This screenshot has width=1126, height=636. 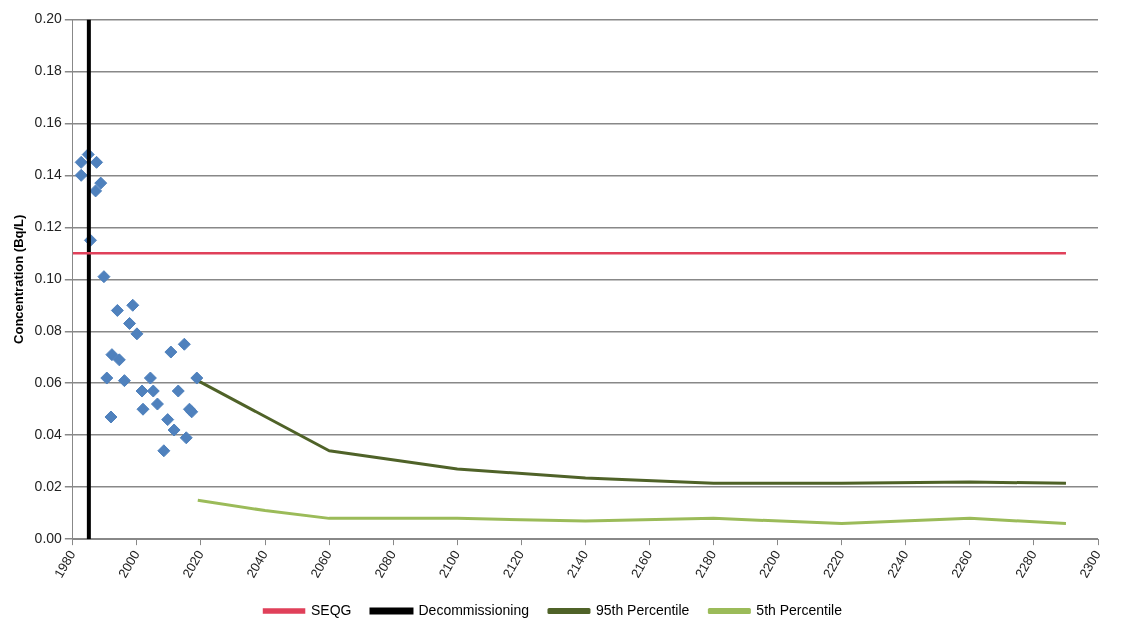 What do you see at coordinates (48, 486) in the screenshot?
I see `y-tick-label: 0.02` at bounding box center [48, 486].